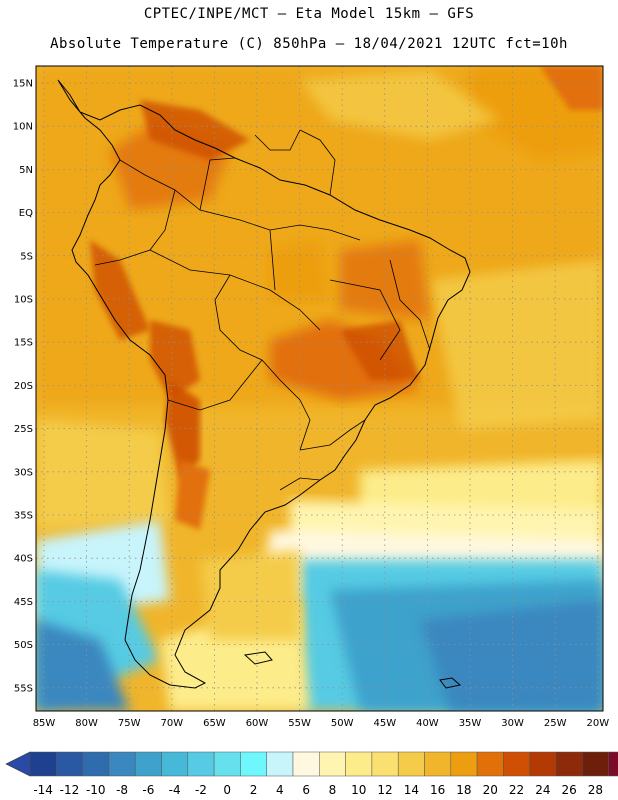 This screenshot has width=618, height=800. What do you see at coordinates (201, 790) in the screenshot?
I see `color-scale-label: -2` at bounding box center [201, 790].